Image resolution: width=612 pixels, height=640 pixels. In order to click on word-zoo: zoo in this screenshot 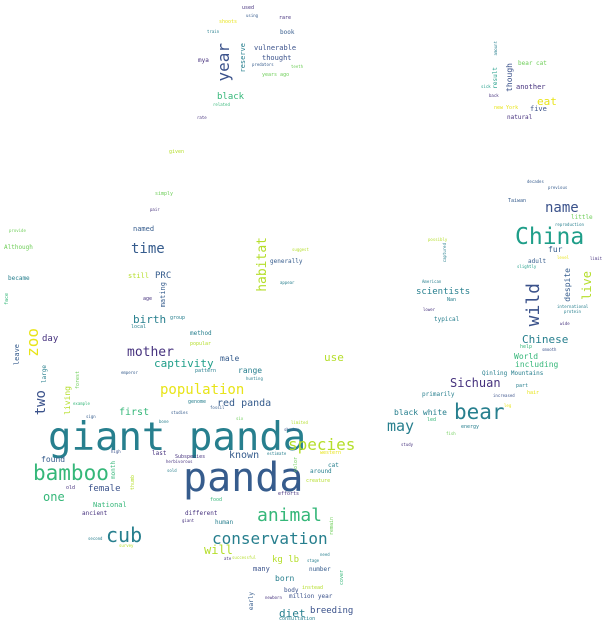, I will do `click(32, 342)`.